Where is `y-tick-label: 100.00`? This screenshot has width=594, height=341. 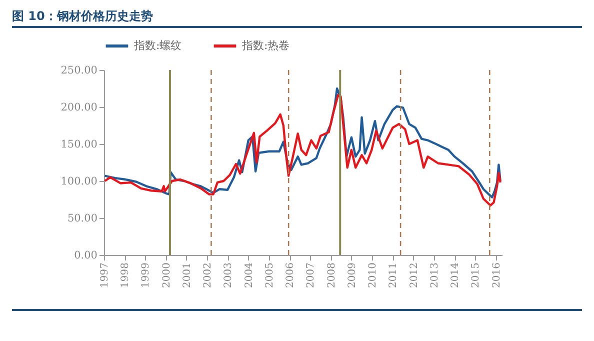
y-tick-label: 100.00 is located at coordinates (79, 182).